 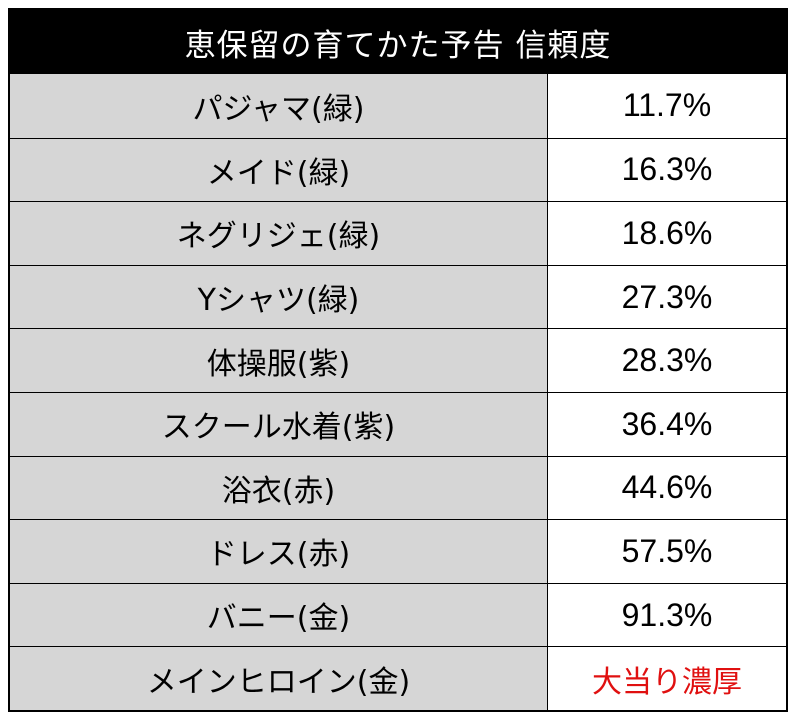 I want to click on row-label: バニー(金), so click(x=279, y=615).